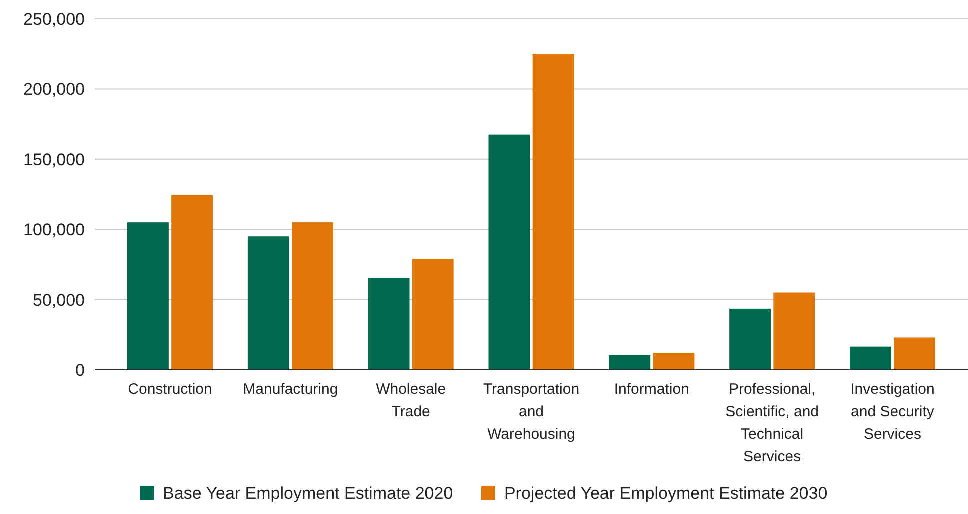  I want to click on x-tick-label: Professional, Scientific, and Technical Services, so click(773, 423).